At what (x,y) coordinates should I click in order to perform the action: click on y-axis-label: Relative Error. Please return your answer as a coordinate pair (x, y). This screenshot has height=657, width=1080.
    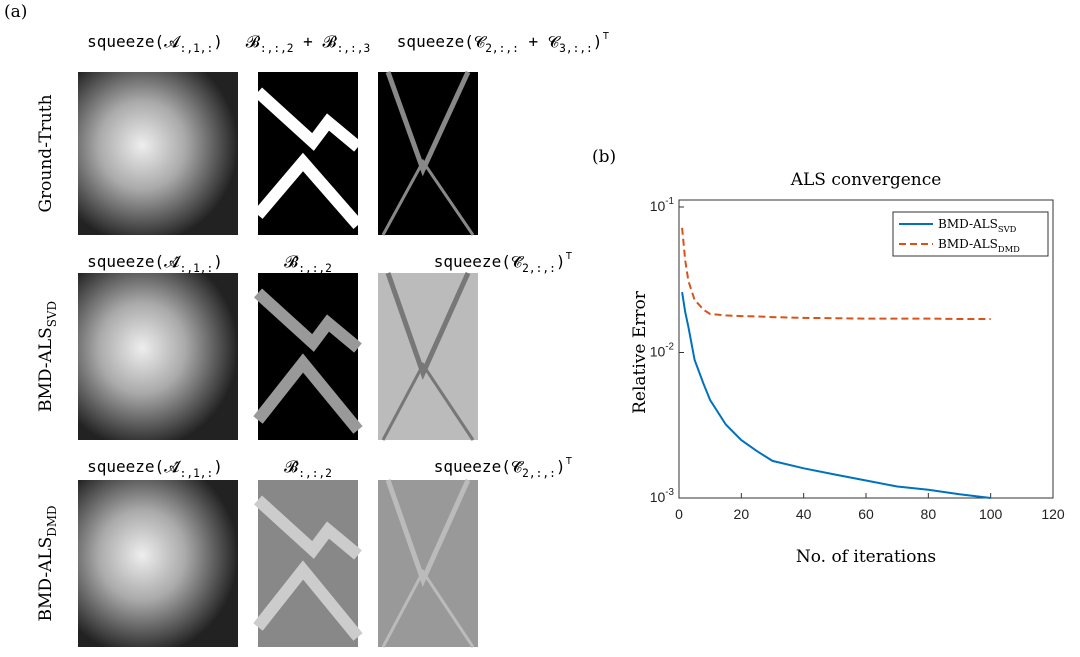
    Looking at the image, I should click on (640, 352).